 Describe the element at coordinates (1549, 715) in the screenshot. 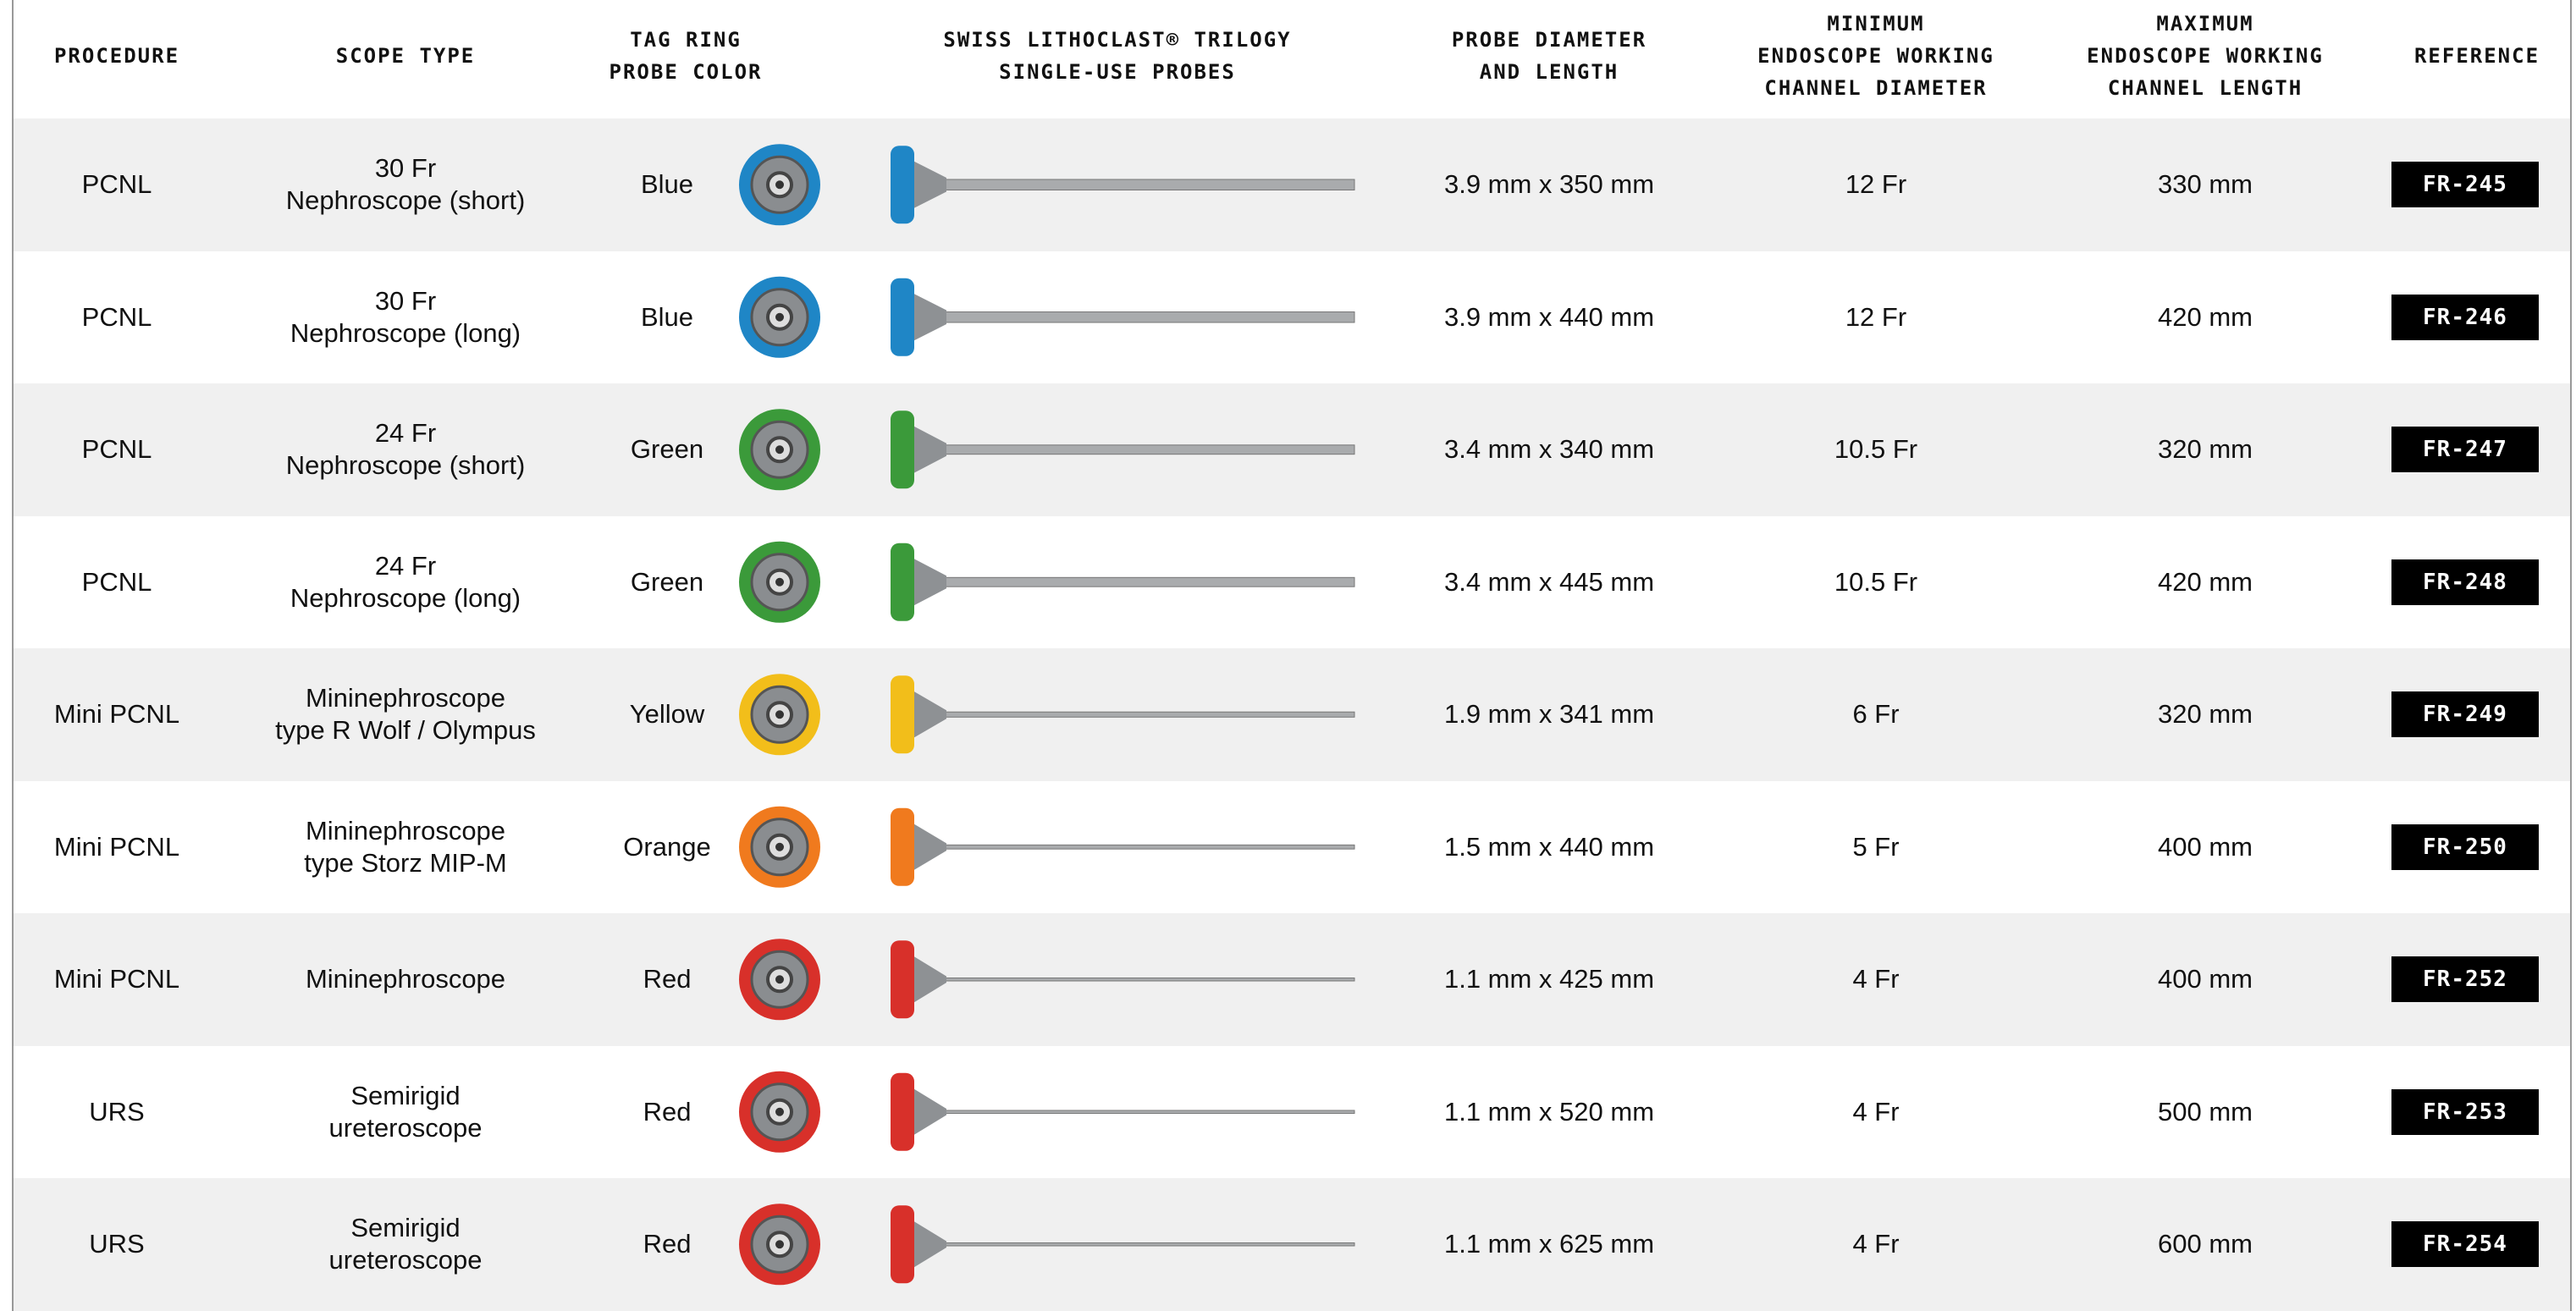

I see `probe-size: 1.9 mm x 341 mm` at that location.